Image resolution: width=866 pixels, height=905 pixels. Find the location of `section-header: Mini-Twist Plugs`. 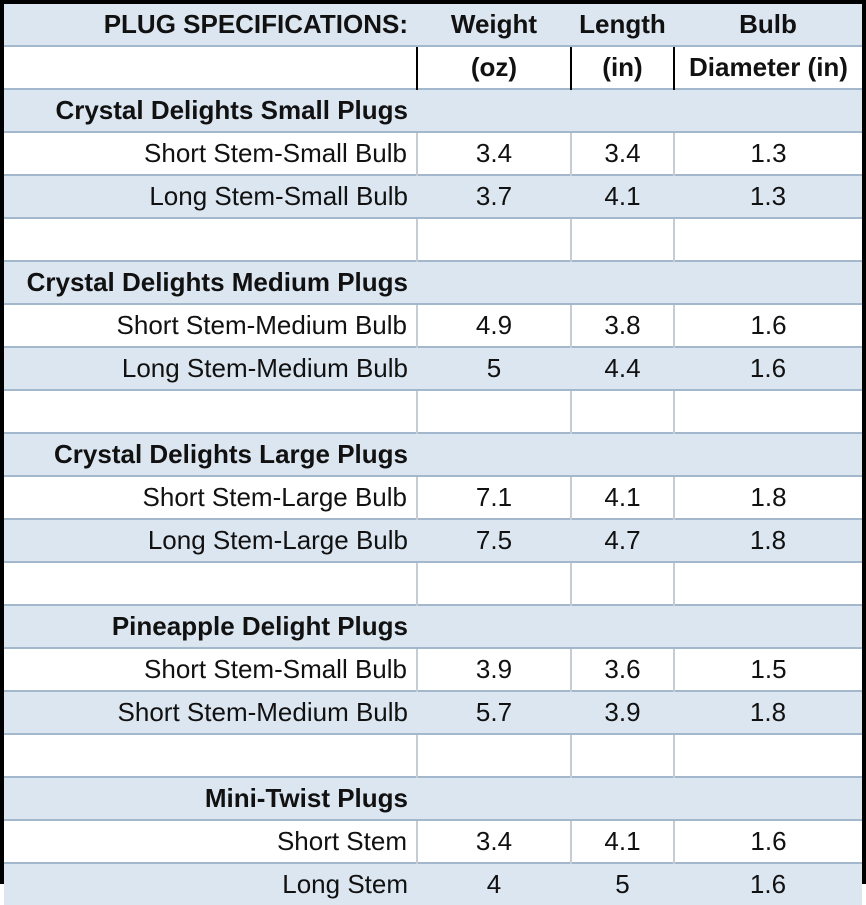

section-header: Mini-Twist Plugs is located at coordinates (210, 798).